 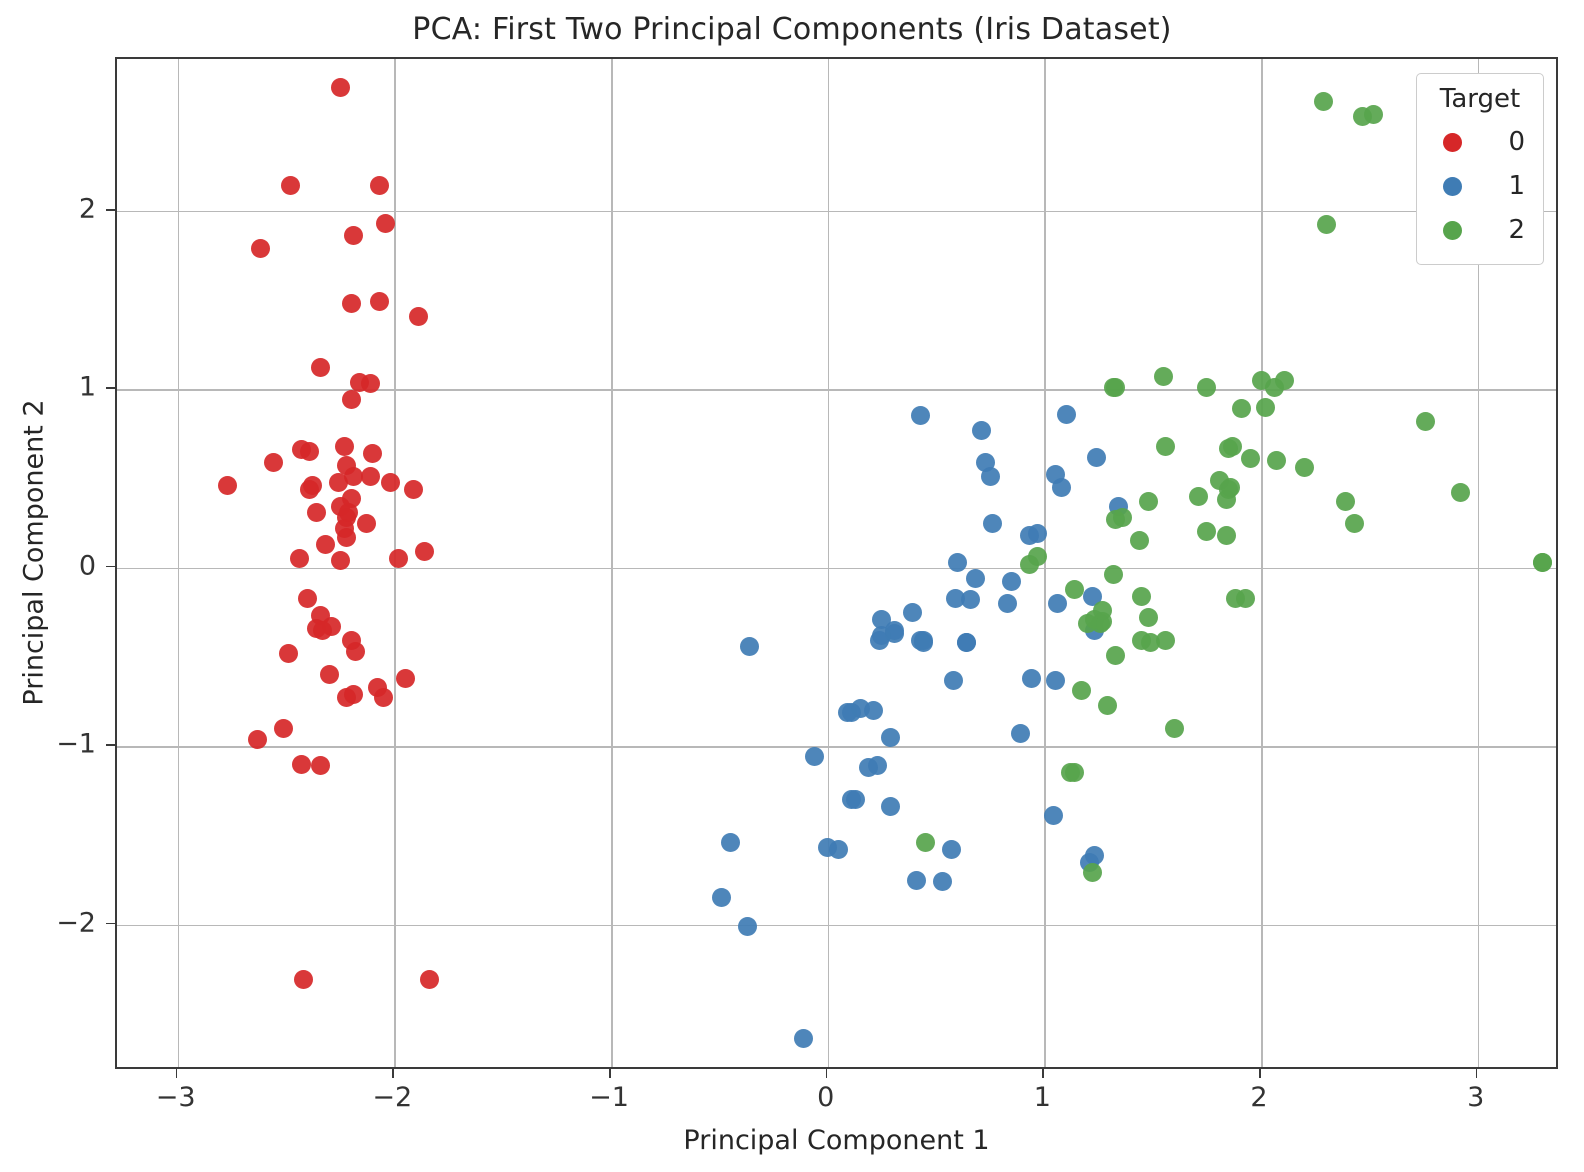 I want to click on legend-item-0: 0, so click(x=1480, y=142).